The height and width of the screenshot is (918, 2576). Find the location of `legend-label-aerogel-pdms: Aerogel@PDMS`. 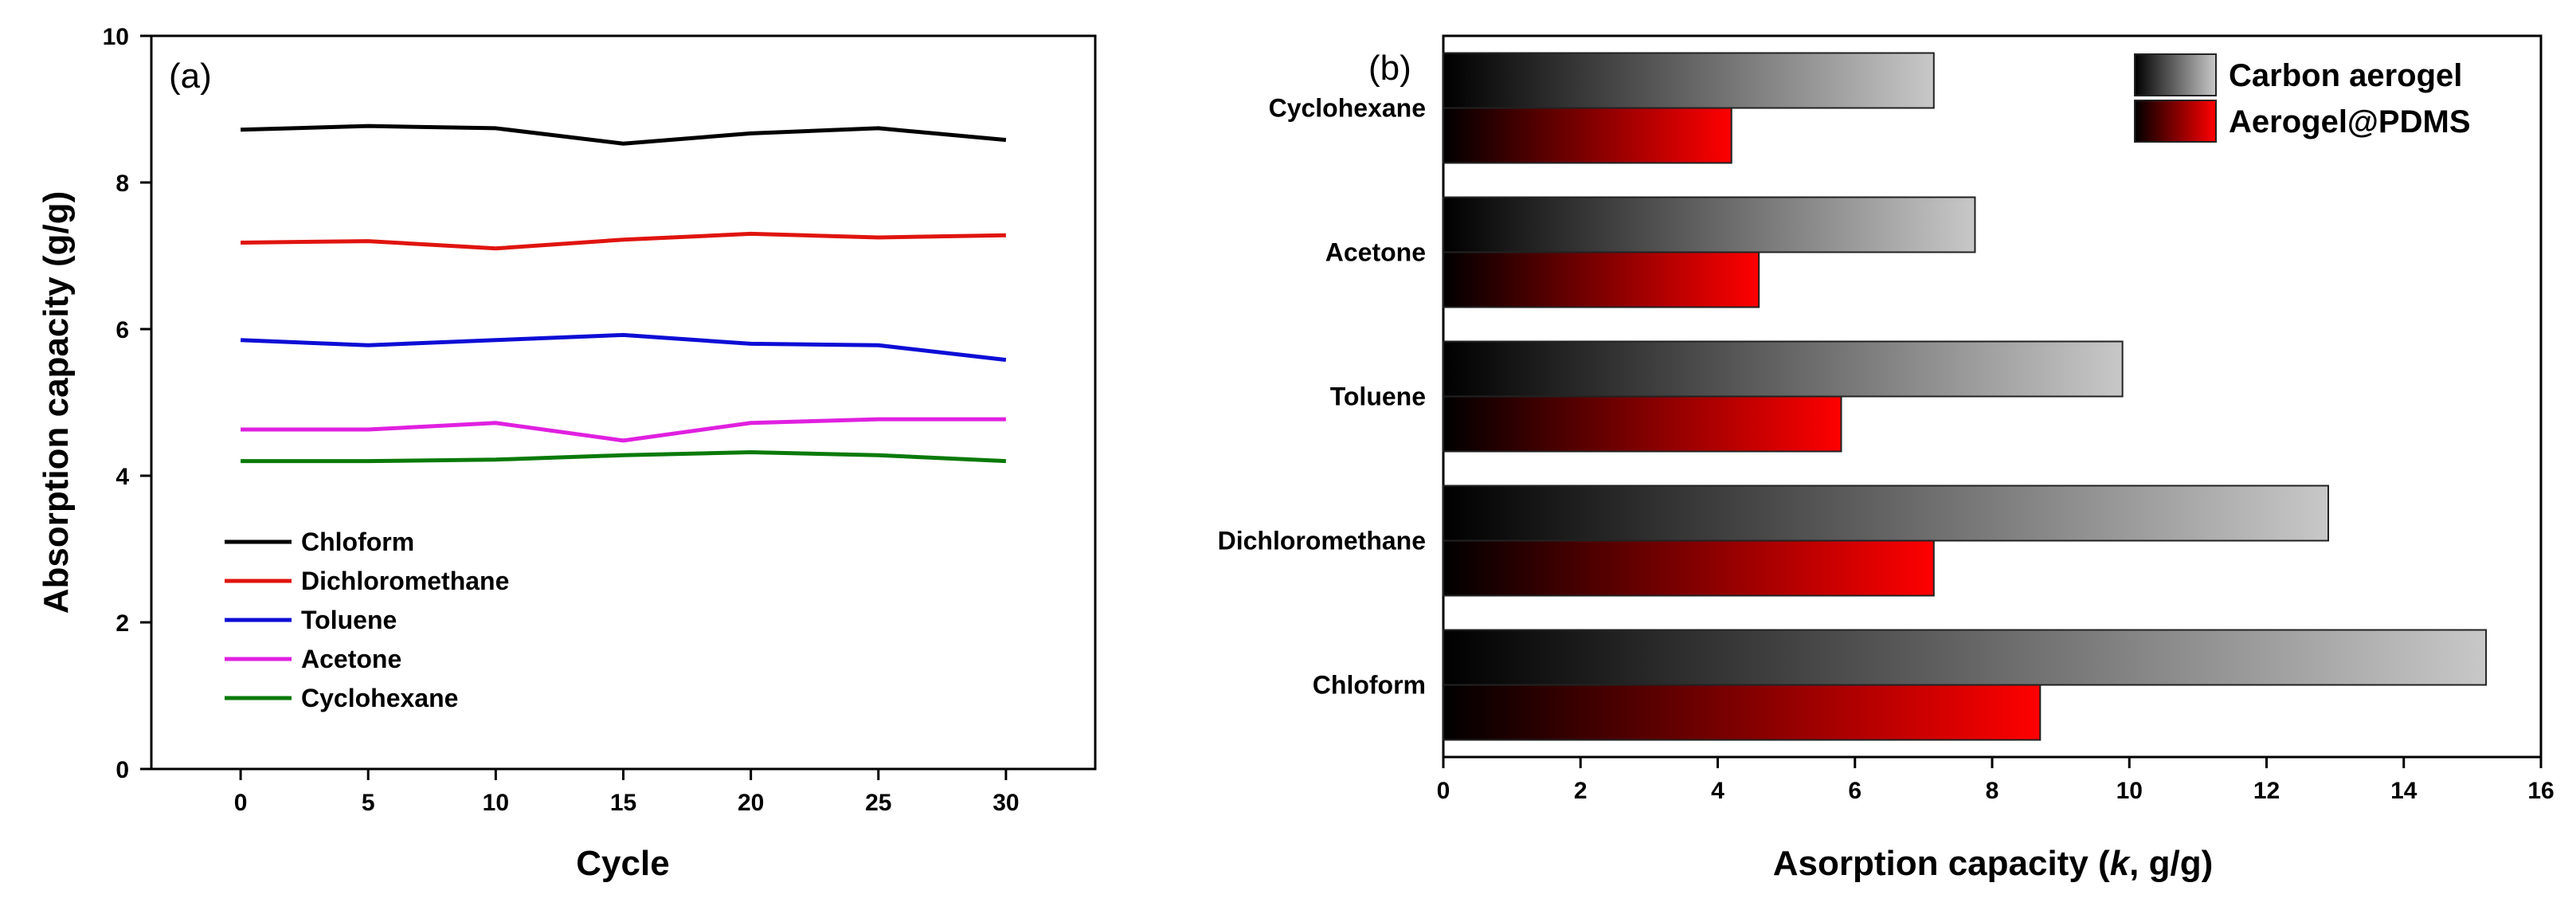

legend-label-aerogel-pdms: Aerogel@PDMS is located at coordinates (2350, 121).